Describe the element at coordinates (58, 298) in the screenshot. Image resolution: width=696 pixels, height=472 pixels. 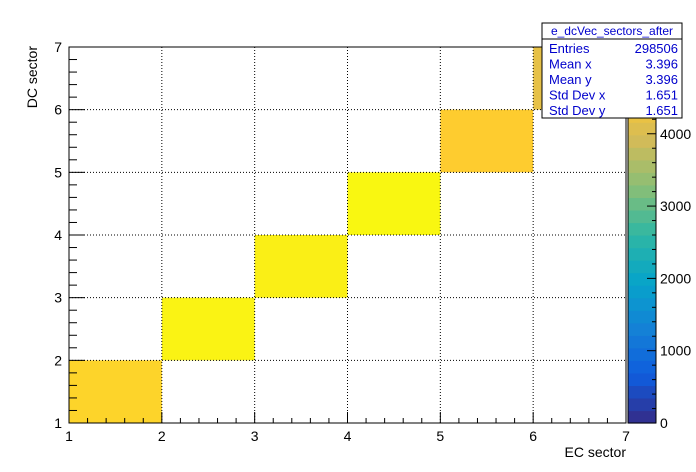
I see `y-tick-label: 3` at that location.